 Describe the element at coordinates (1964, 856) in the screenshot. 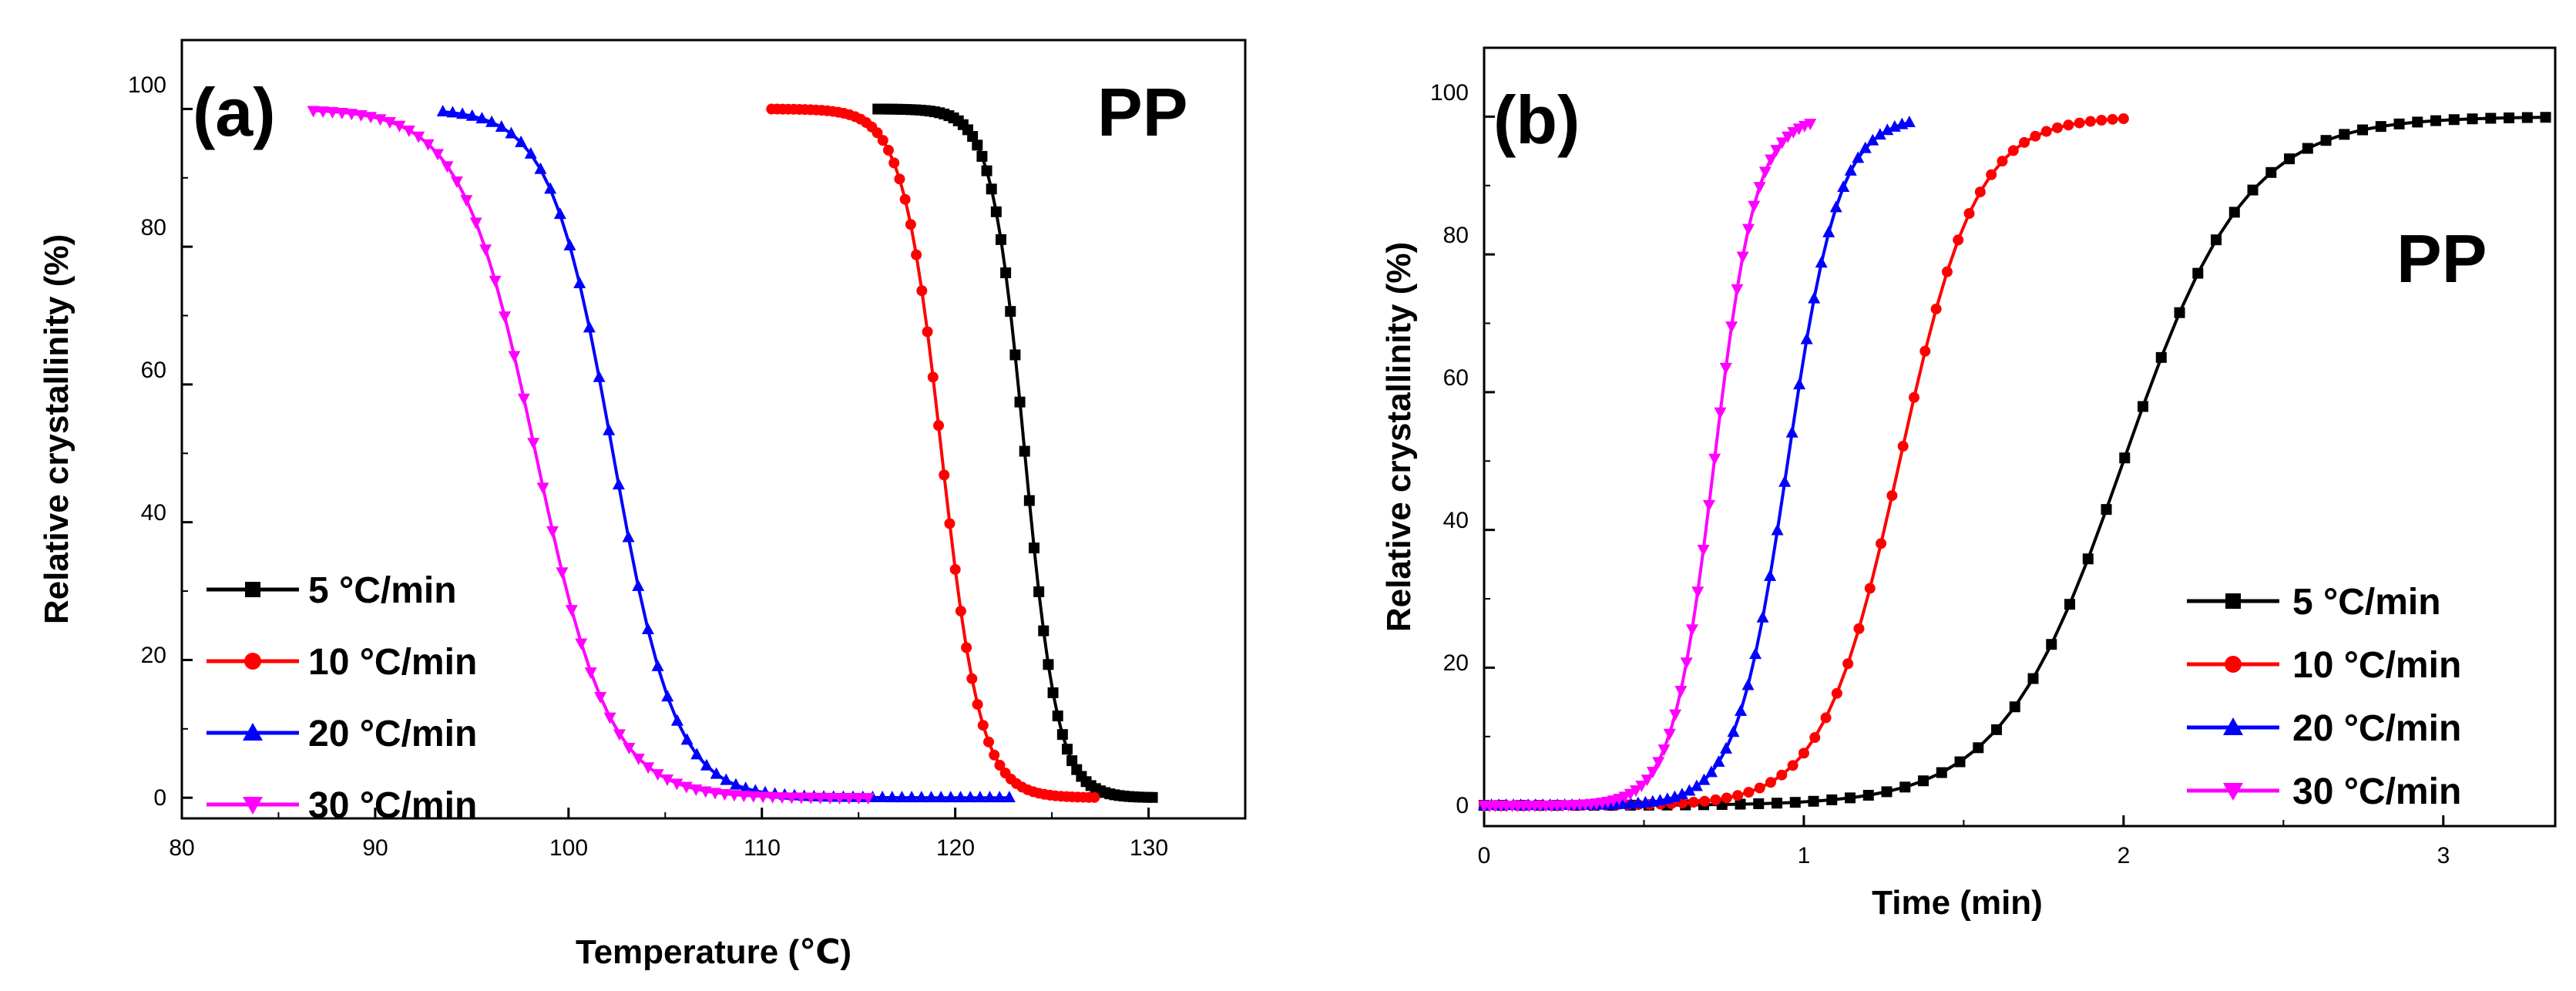

I see `x-tick-labels-b: 0 1 2 3` at that location.